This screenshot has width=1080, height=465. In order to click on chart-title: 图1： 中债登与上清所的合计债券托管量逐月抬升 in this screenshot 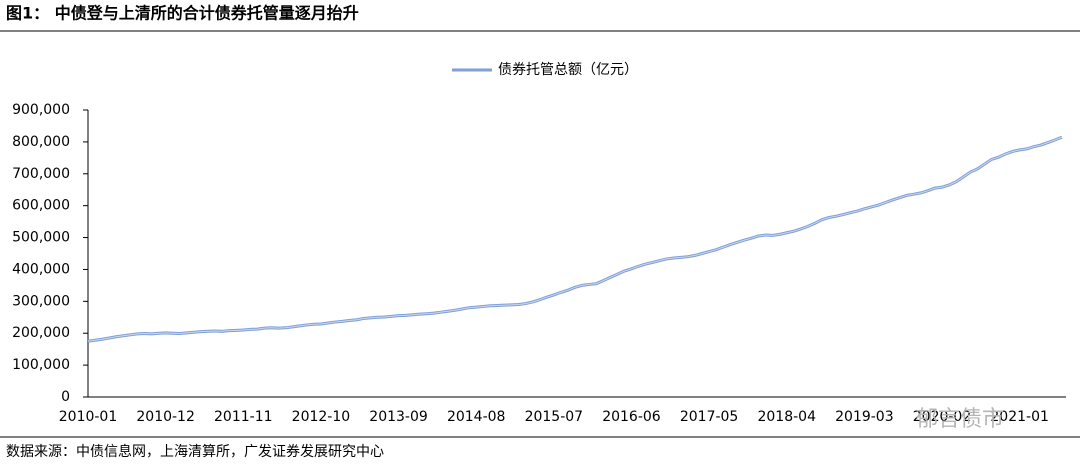, I will do `click(182, 13)`.